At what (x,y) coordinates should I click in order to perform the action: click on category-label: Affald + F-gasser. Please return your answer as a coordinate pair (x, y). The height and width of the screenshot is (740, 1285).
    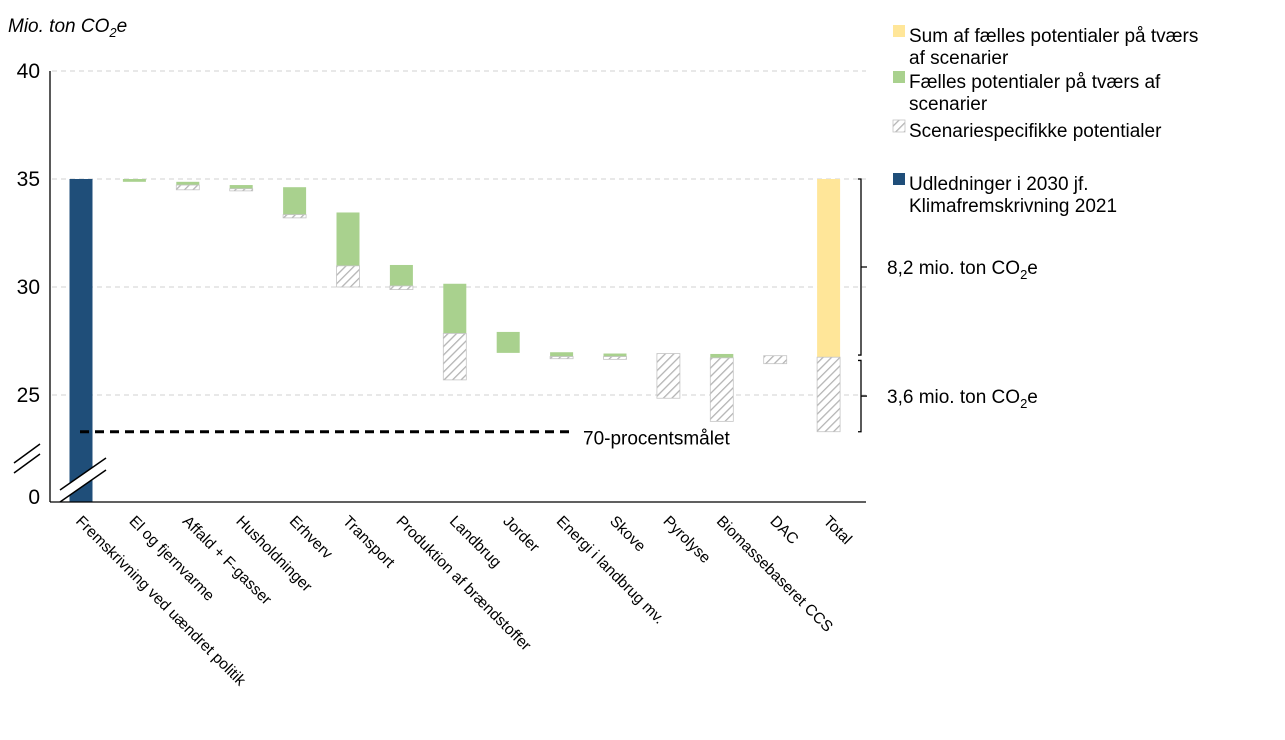
    Looking at the image, I should click on (227, 561).